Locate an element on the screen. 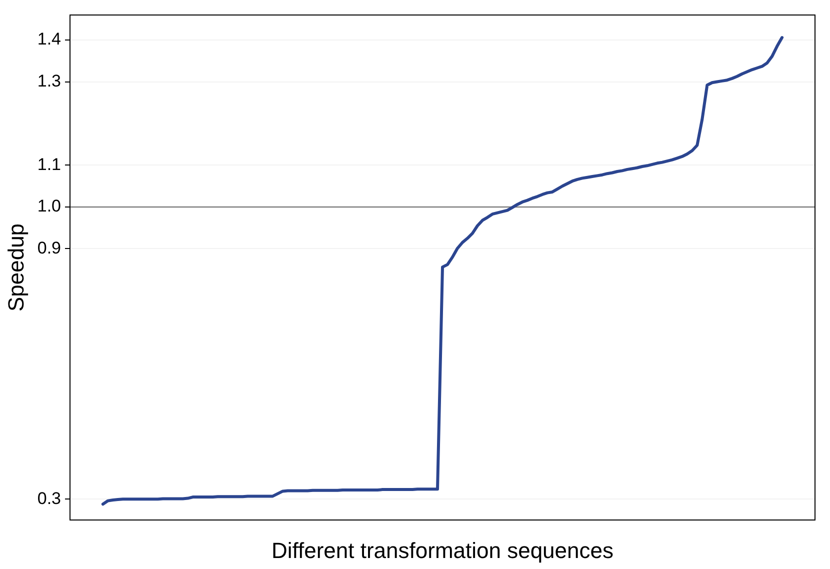 The height and width of the screenshot is (569, 830). y-tick-label: 1.0 is located at coordinates (49, 206).